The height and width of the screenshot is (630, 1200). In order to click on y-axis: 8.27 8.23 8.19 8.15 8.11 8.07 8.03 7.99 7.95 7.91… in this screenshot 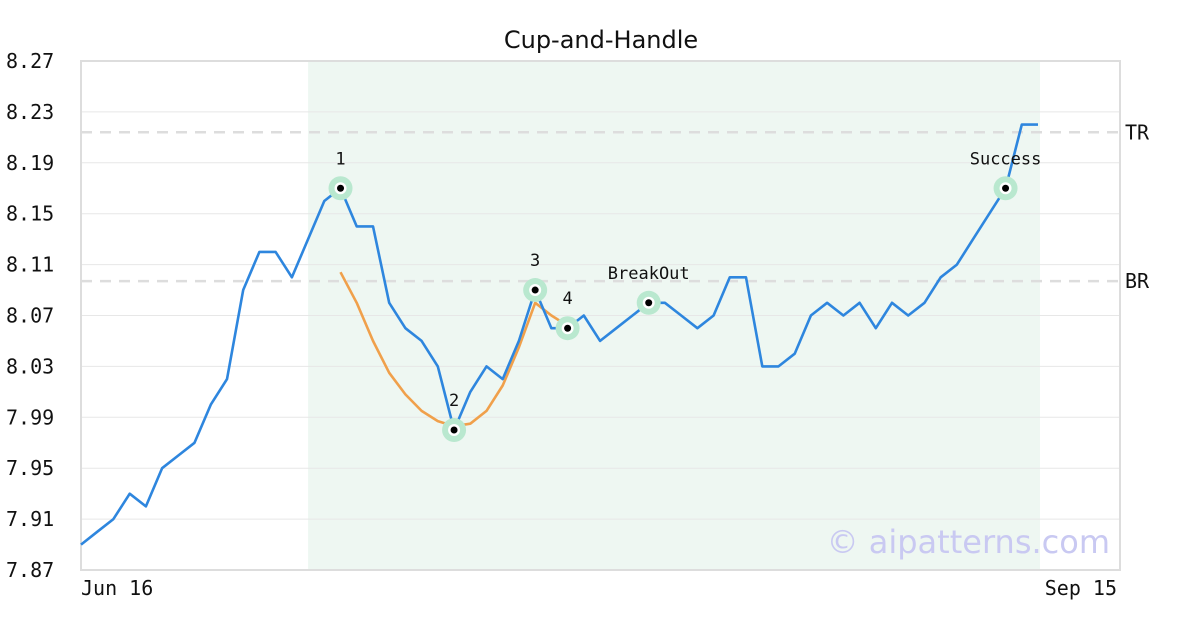, I will do `click(30, 315)`.